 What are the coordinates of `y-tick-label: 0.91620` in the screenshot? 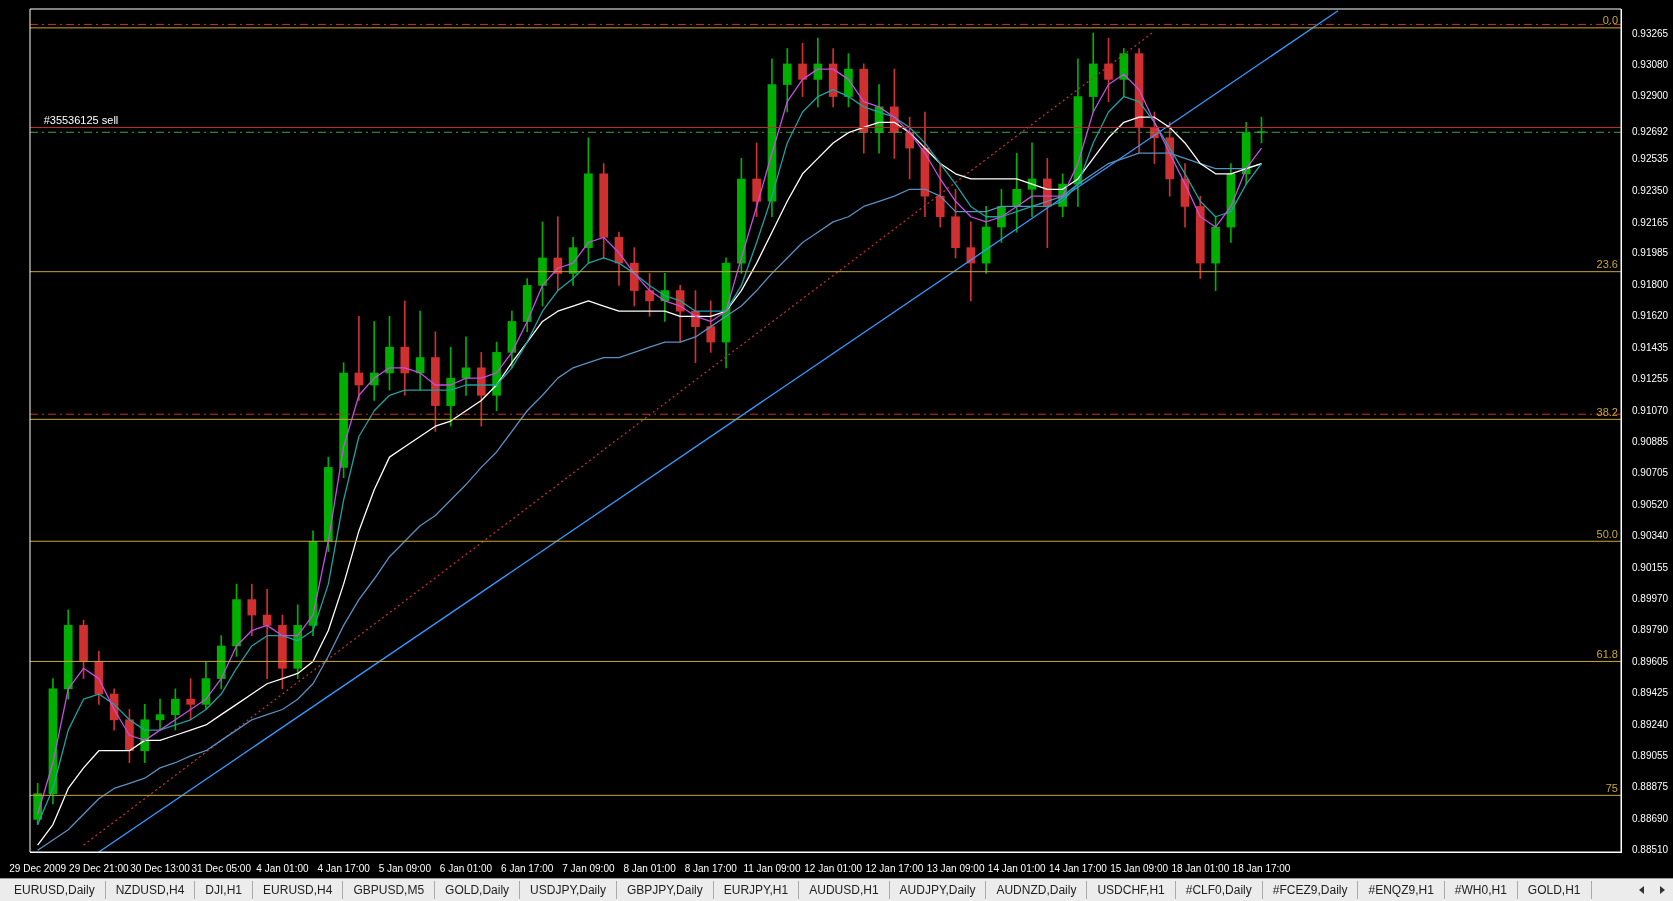 It's located at (1650, 316).